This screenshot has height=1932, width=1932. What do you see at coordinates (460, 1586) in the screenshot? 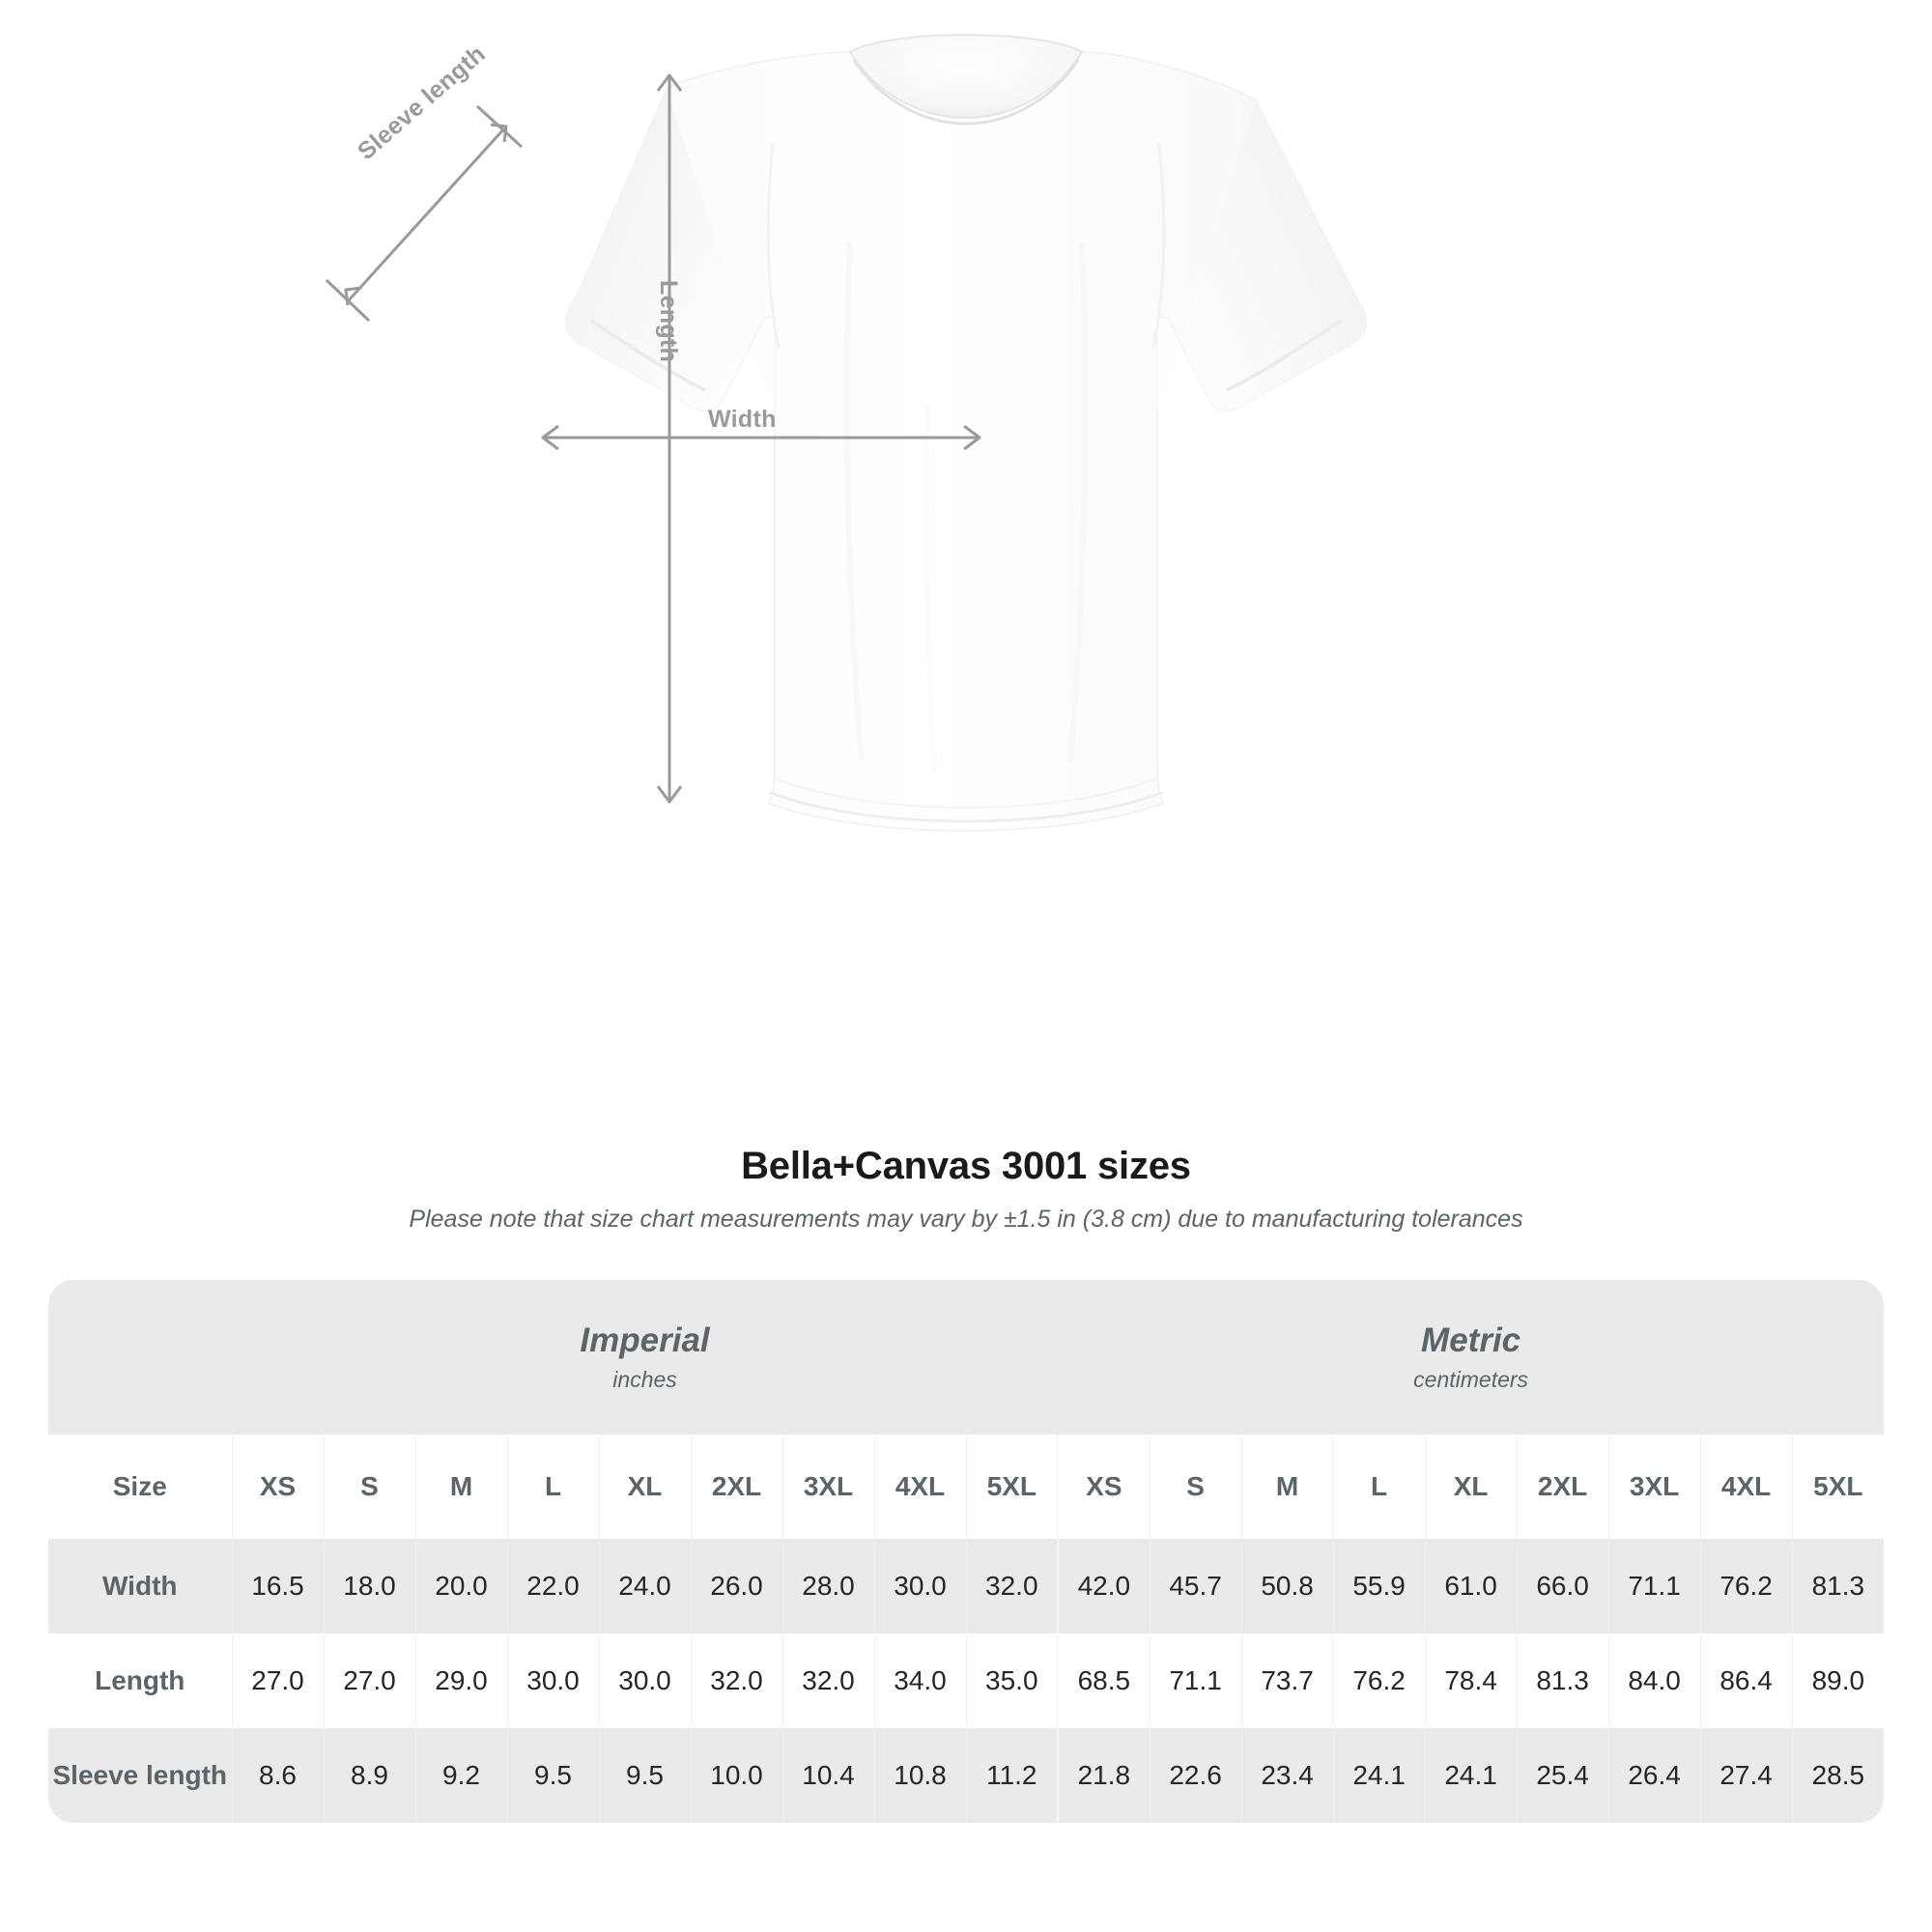
I see `cell-width-imperial-m: 20.0` at bounding box center [460, 1586].